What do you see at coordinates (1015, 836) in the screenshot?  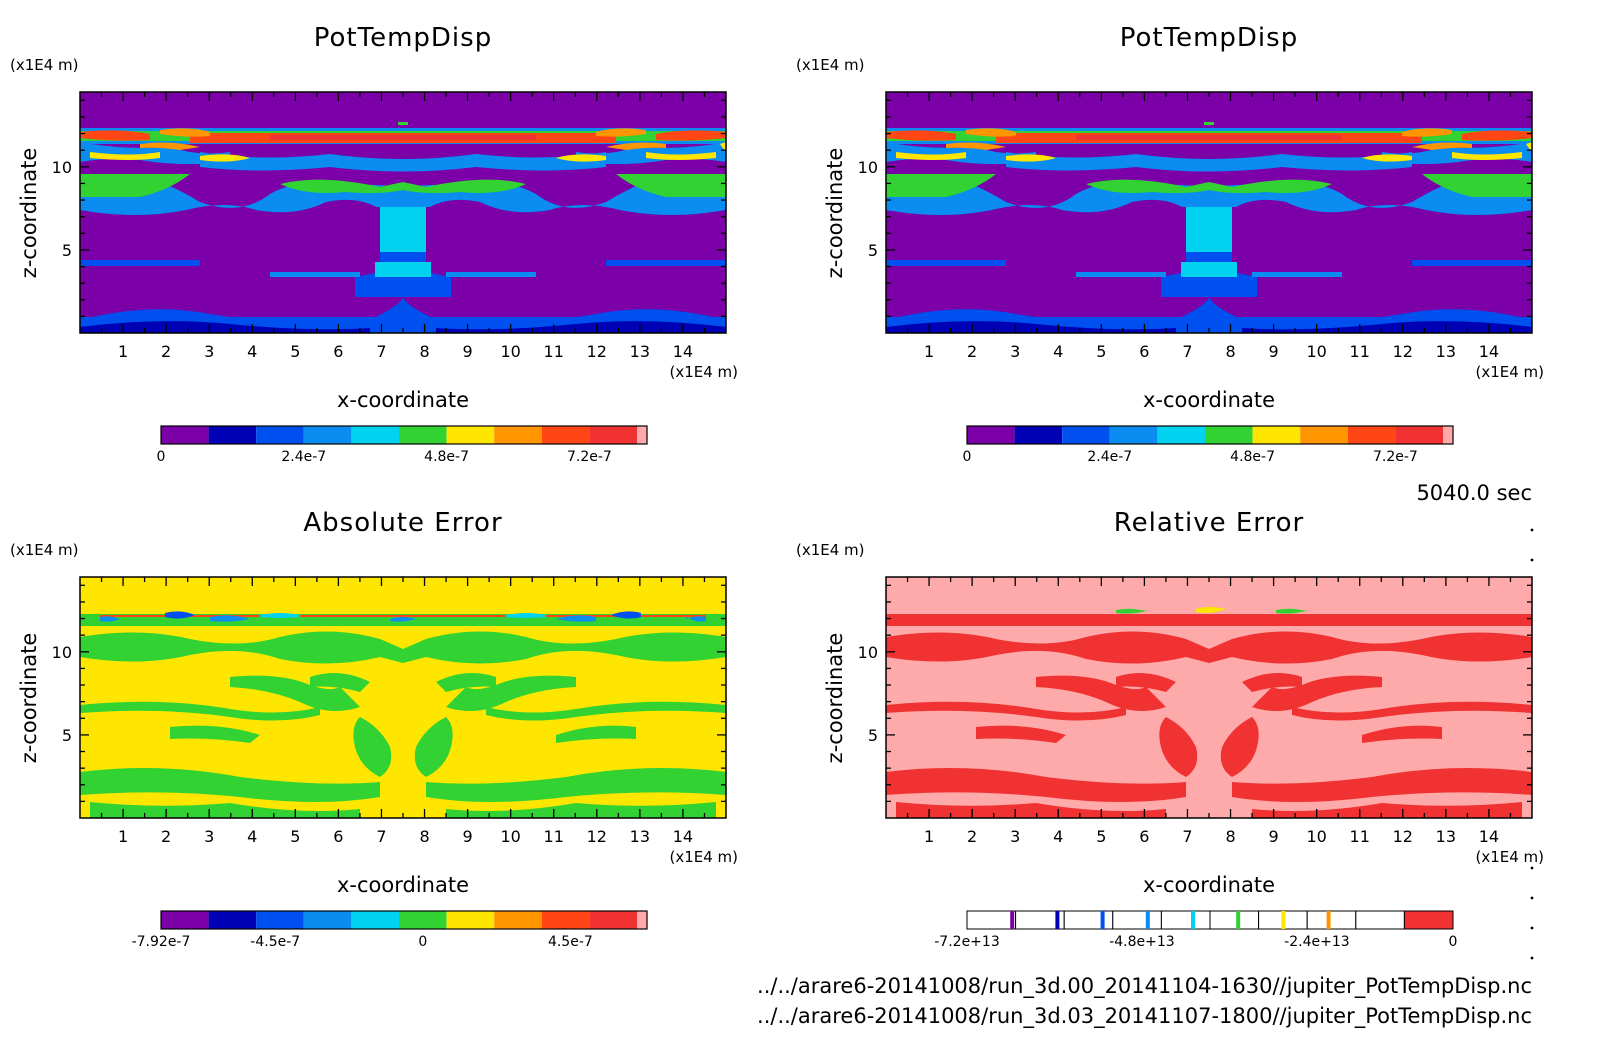 I see `x-tick-label: 3` at bounding box center [1015, 836].